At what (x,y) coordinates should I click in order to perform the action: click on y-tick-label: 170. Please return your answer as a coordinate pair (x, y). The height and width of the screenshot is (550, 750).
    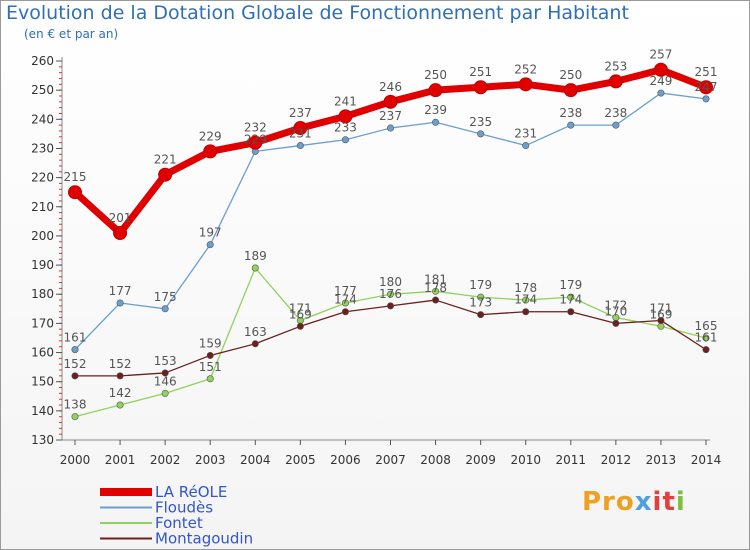
    Looking at the image, I should click on (42, 323).